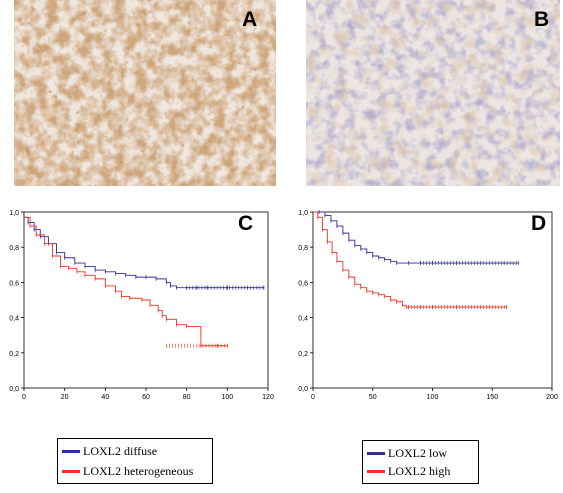  What do you see at coordinates (542, 19) in the screenshot?
I see `panel-letter-b: B` at bounding box center [542, 19].